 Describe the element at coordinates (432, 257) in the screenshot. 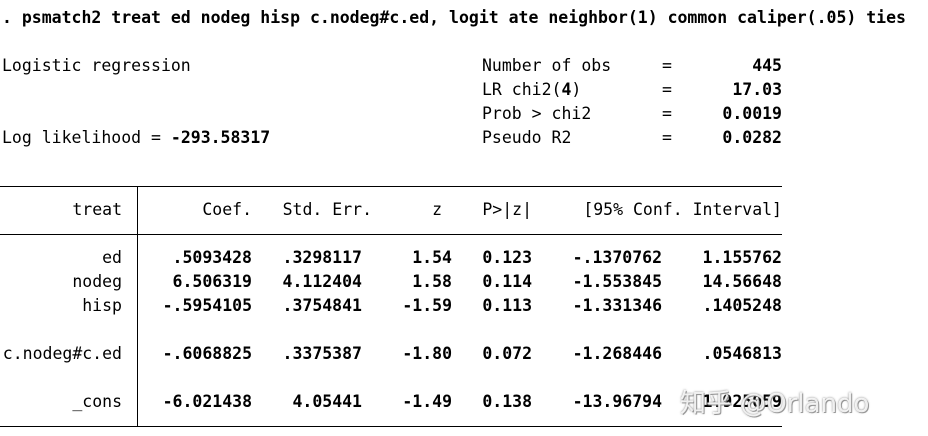

I see `cell-z: 1.54` at that location.